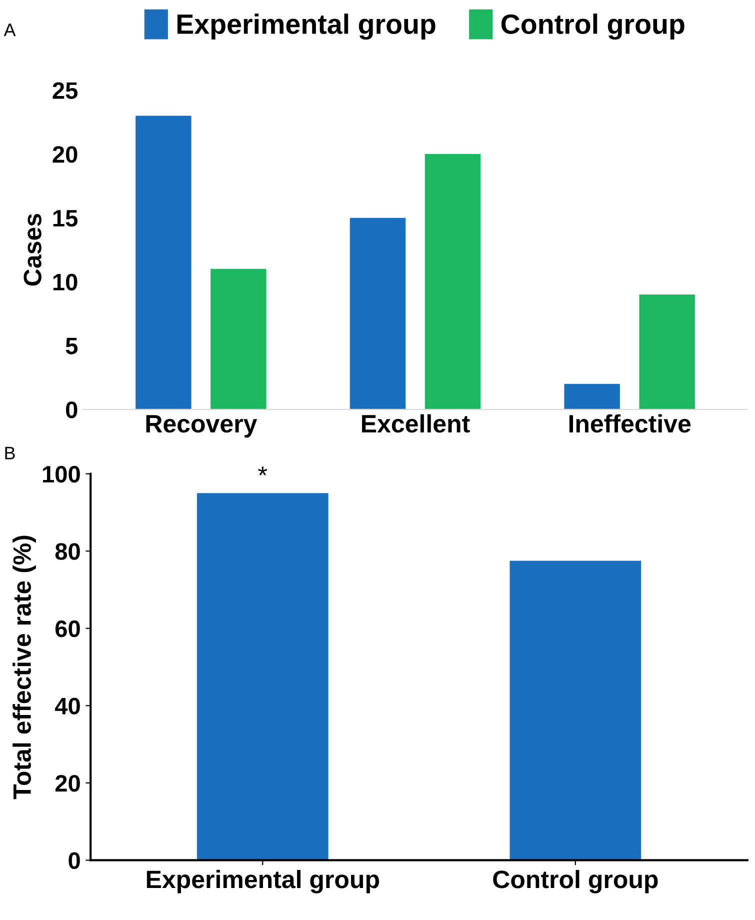 The width and height of the screenshot is (755, 920). Describe the element at coordinates (72, 346) in the screenshot. I see `y-tick-label: 5` at that location.